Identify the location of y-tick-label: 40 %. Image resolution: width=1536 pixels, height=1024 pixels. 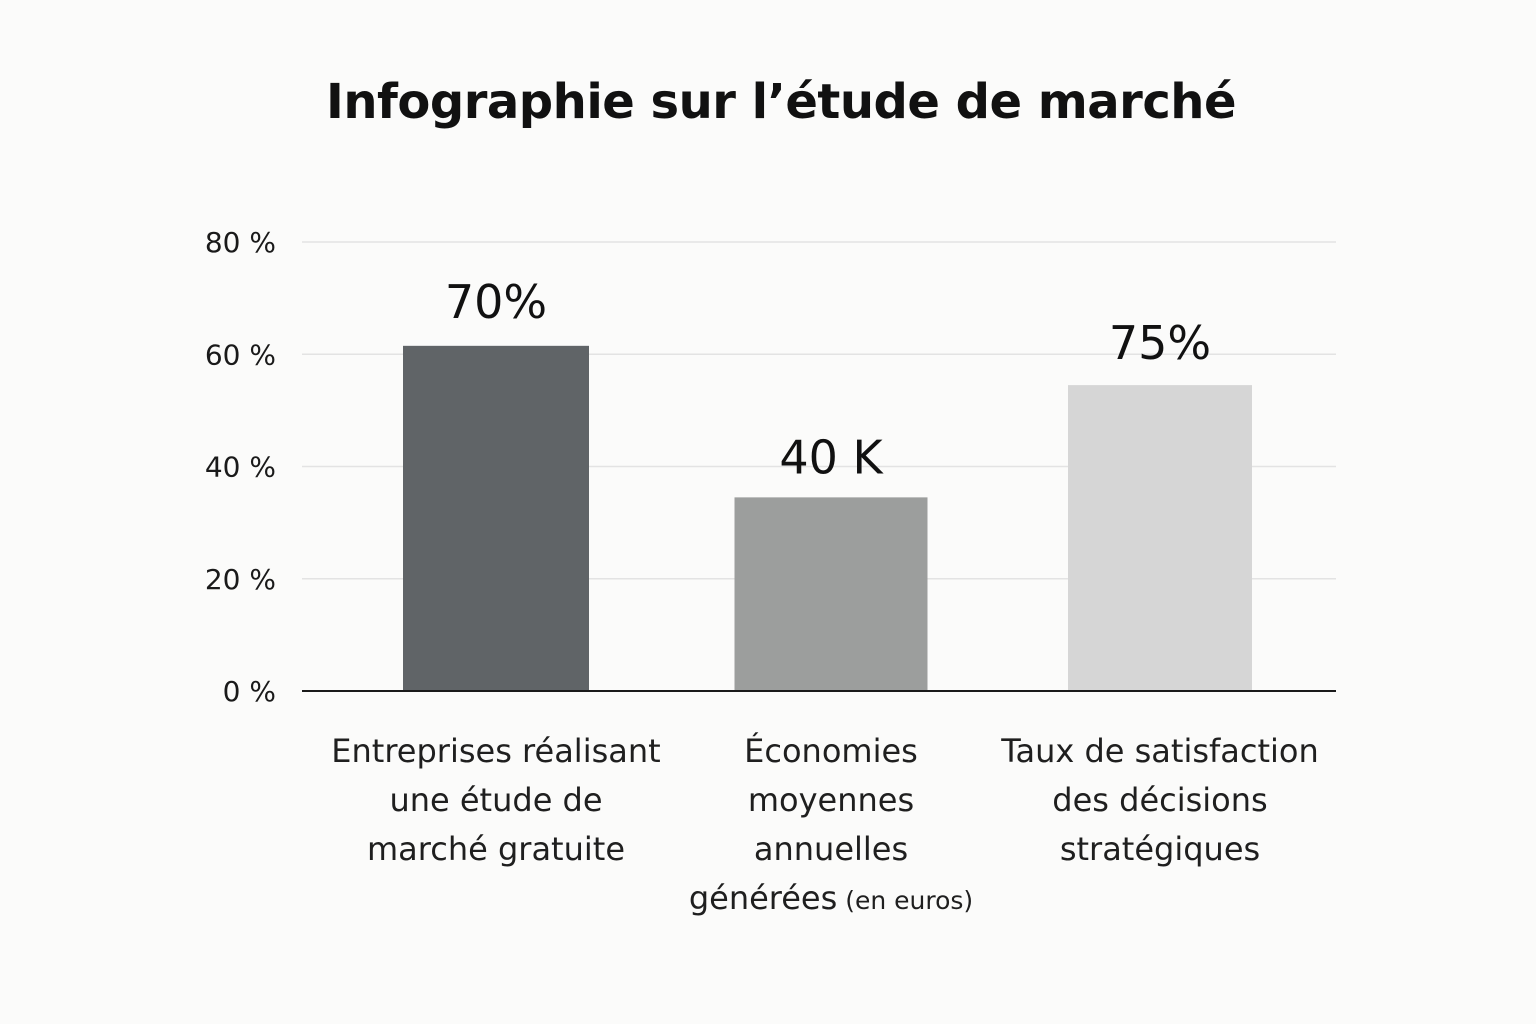
(240, 467).